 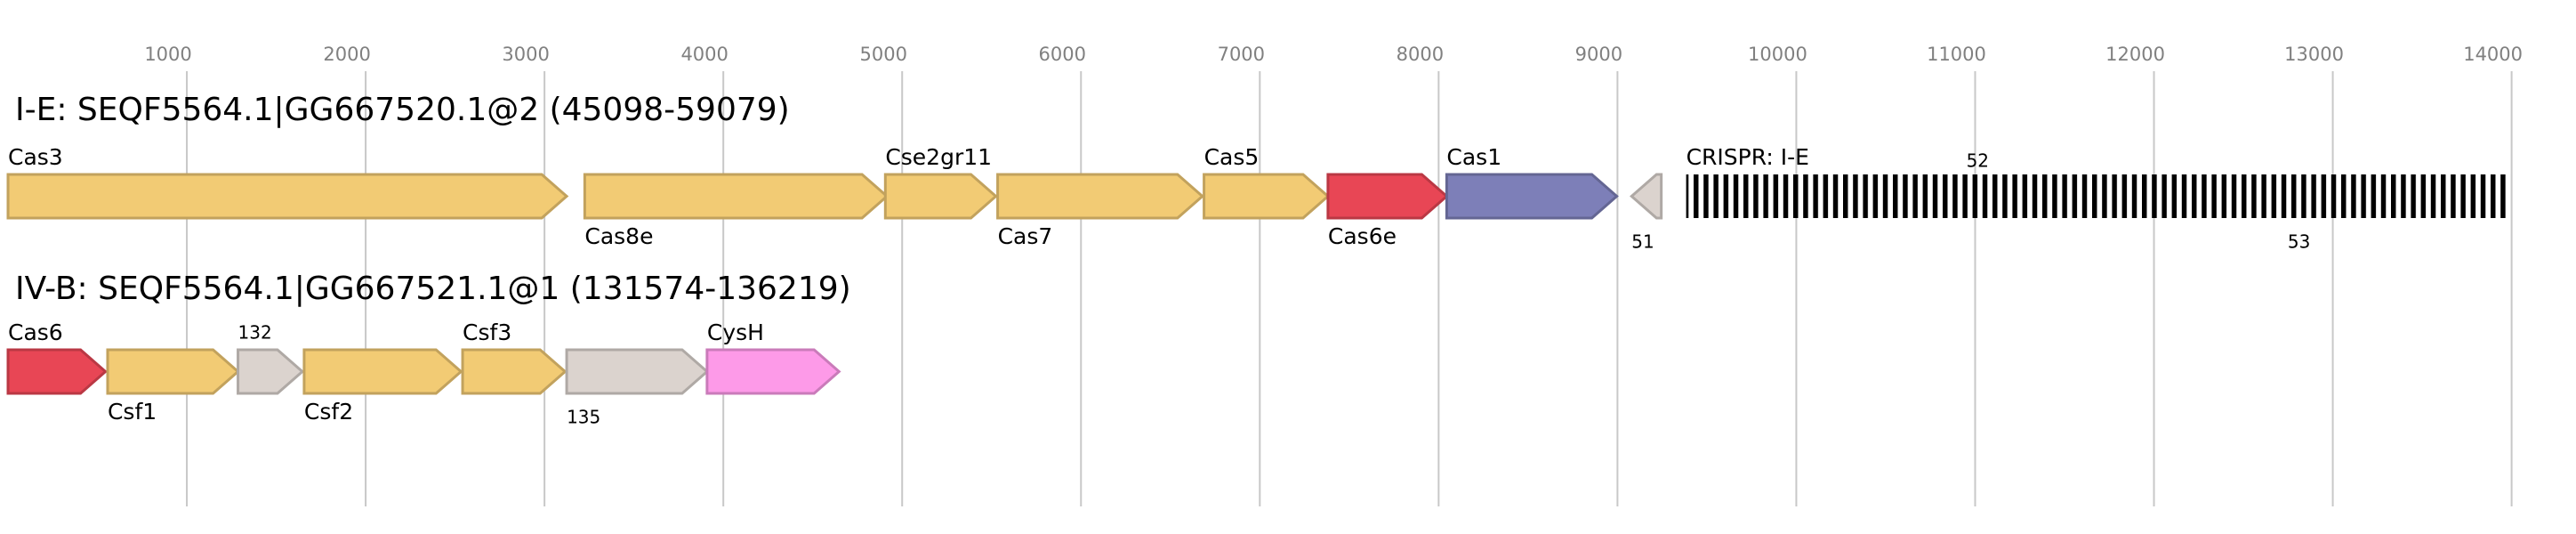 What do you see at coordinates (1978, 161) in the screenshot?
I see `repeat-label: 52` at bounding box center [1978, 161].